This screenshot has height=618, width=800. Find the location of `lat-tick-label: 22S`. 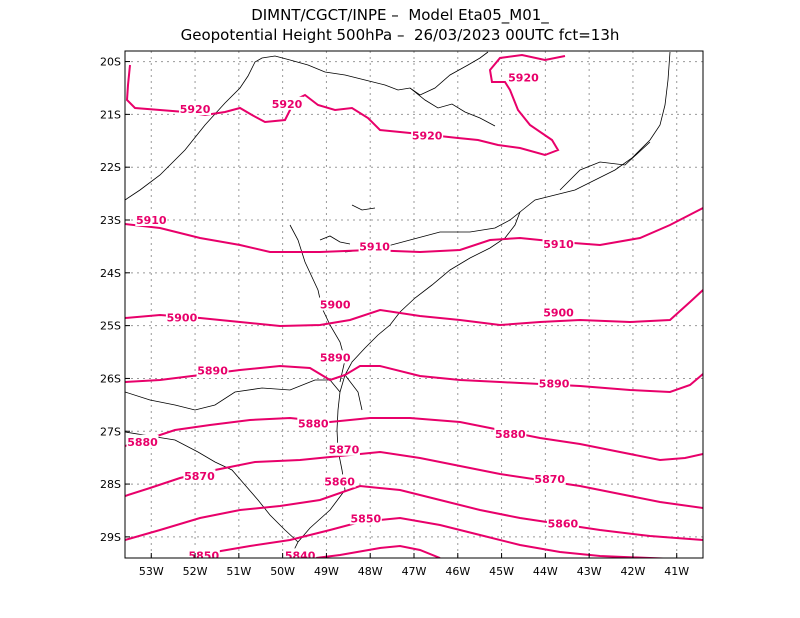

lat-tick-label: 22S is located at coordinates (110, 167).